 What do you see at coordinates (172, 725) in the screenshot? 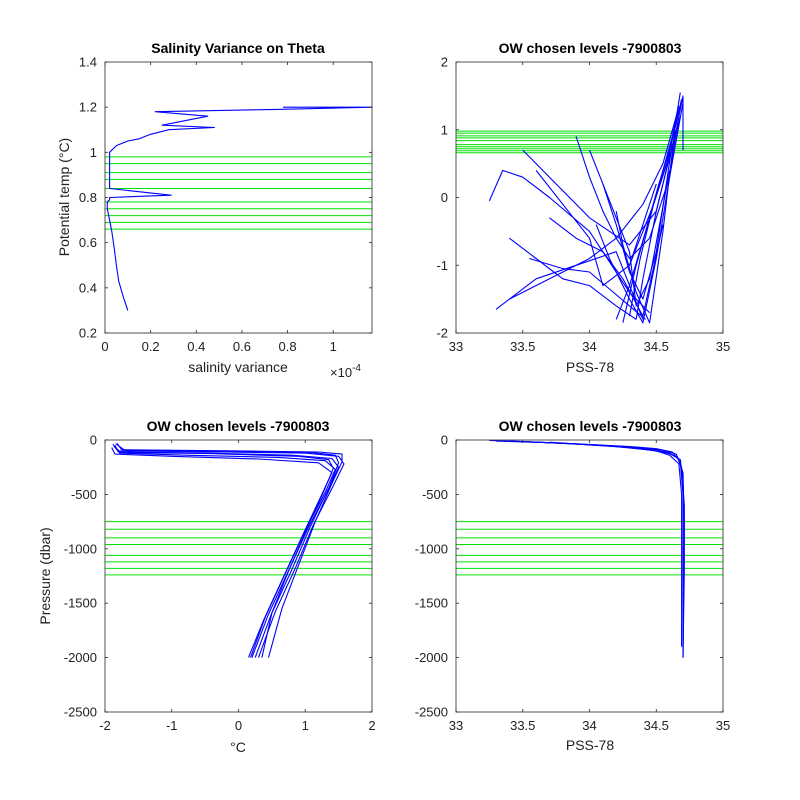
I see `panel-3-x-tick-label: -1` at bounding box center [172, 725].